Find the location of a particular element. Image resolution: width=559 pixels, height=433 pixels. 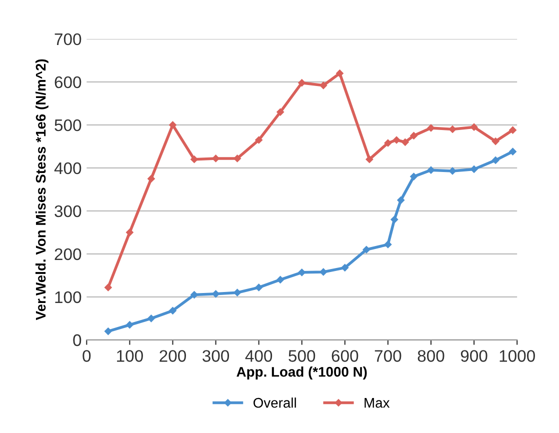

y-axis-title: Ver.Weld. Von Mises Stess *1e6 (N/m^2) is located at coordinates (41, 189).